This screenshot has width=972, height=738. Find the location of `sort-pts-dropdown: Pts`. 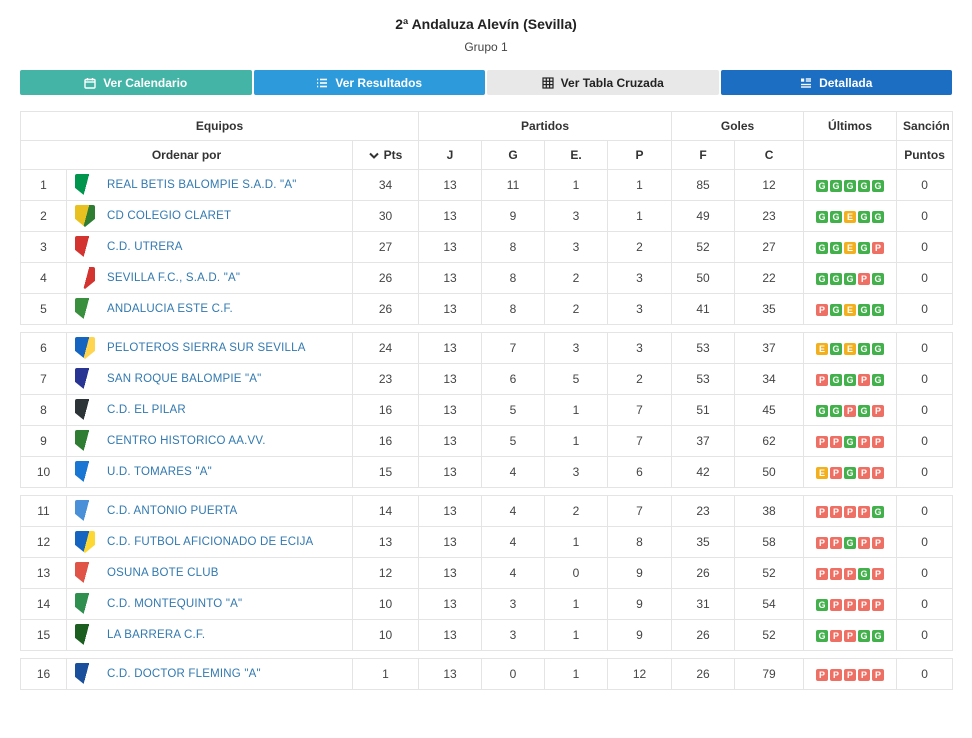

sort-pts-dropdown: Pts is located at coordinates (385, 155).